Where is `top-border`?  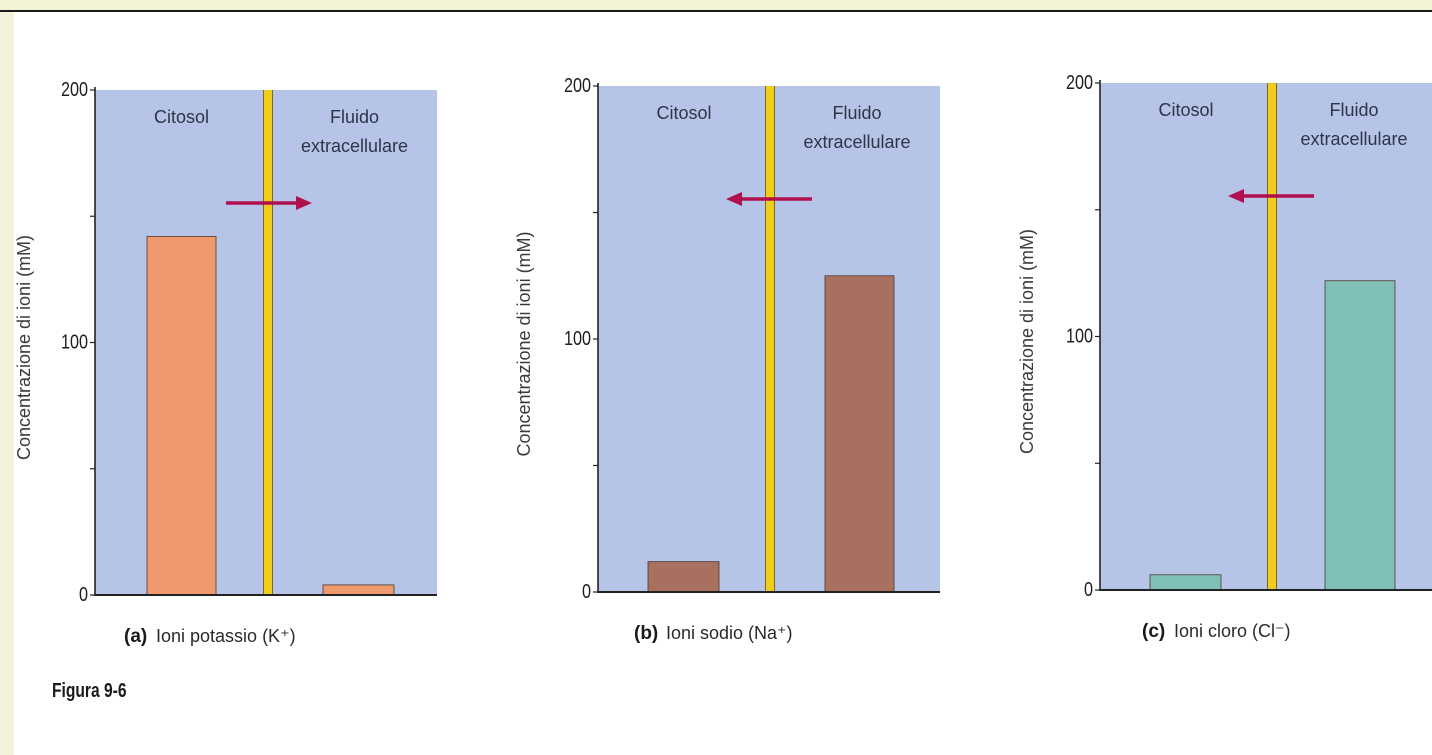 top-border is located at coordinates (716, 6).